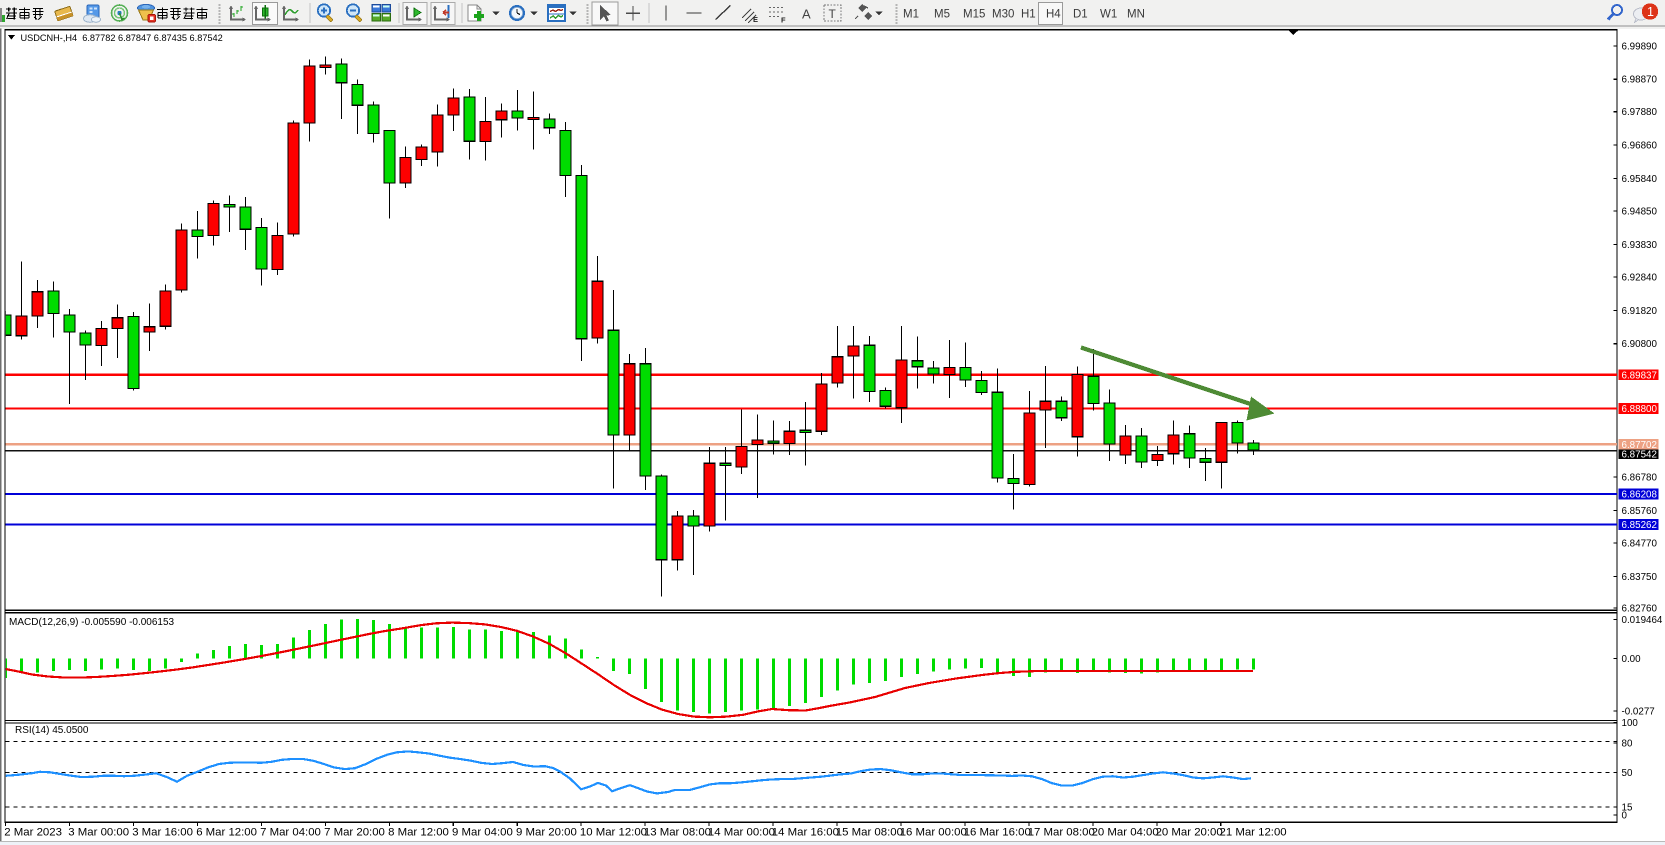 The width and height of the screenshot is (1665, 845). What do you see at coordinates (52, 730) in the screenshot?
I see `svg-text: RSI(14) 45.0500` at bounding box center [52, 730].